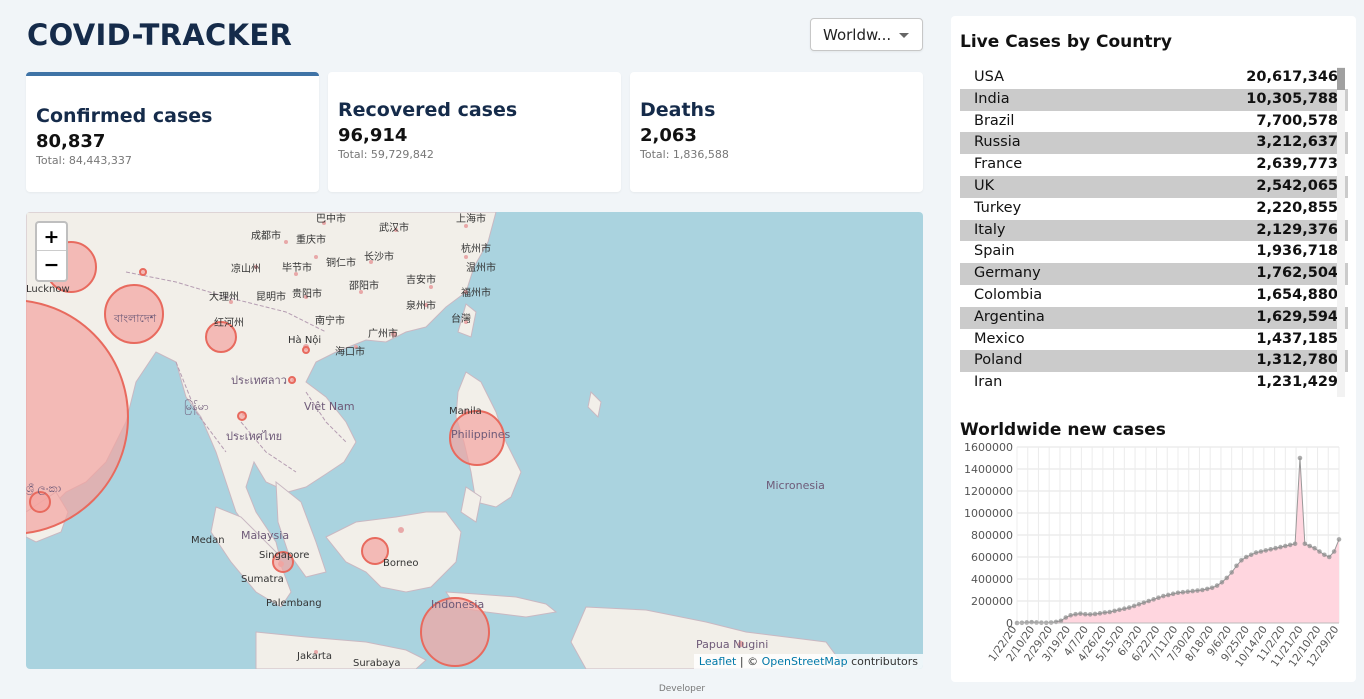 The height and width of the screenshot is (699, 1364). Describe the element at coordinates (221, 337) in the screenshot. I see `case-marker-myanmar` at that location.